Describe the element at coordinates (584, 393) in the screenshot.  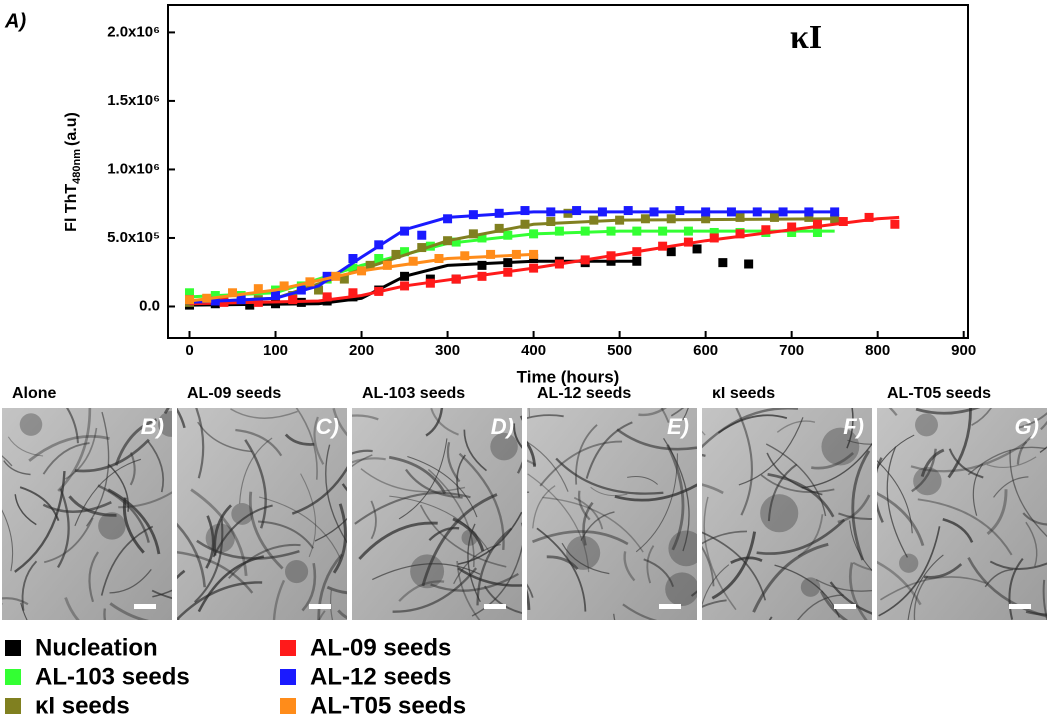
I see `panel-title: AL-12 seeds` at that location.